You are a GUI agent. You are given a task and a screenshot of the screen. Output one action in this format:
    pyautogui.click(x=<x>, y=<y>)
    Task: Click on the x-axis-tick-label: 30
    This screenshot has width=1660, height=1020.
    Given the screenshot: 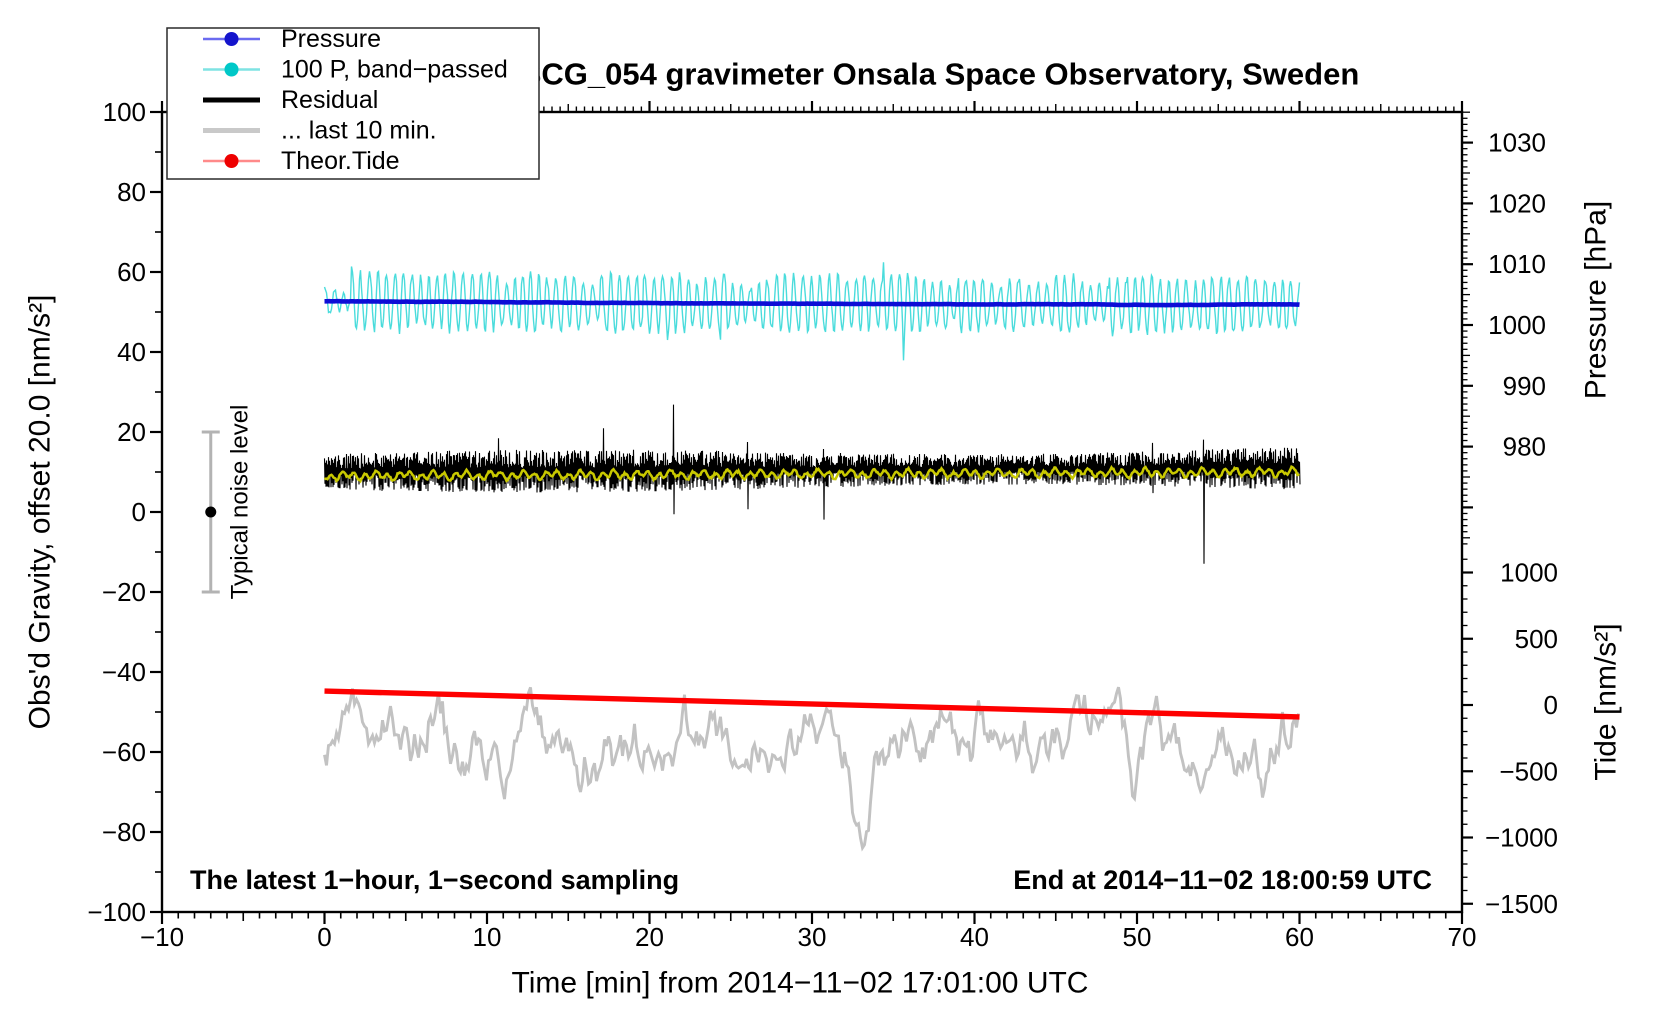 What is the action you would take?
    pyautogui.click(x=812, y=937)
    